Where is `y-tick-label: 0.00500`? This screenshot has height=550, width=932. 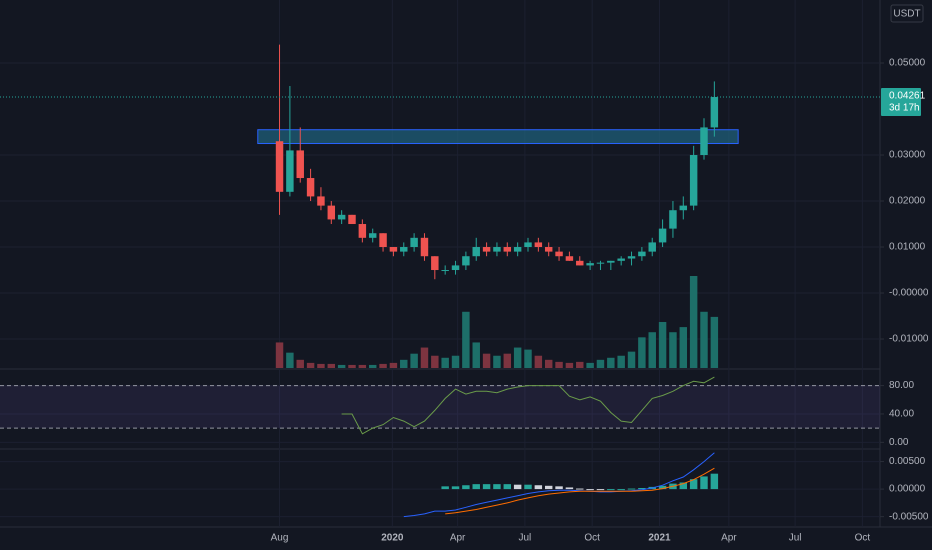 y-tick-label: 0.00500 is located at coordinates (907, 461).